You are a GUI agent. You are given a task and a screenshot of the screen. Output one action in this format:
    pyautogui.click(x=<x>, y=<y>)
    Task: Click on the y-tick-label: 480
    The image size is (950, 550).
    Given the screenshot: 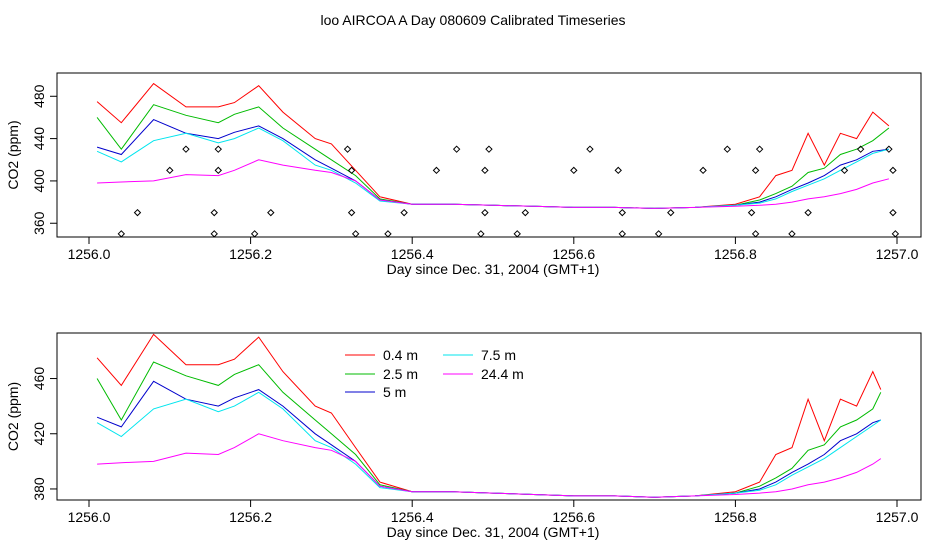 What is the action you would take?
    pyautogui.click(x=39, y=96)
    